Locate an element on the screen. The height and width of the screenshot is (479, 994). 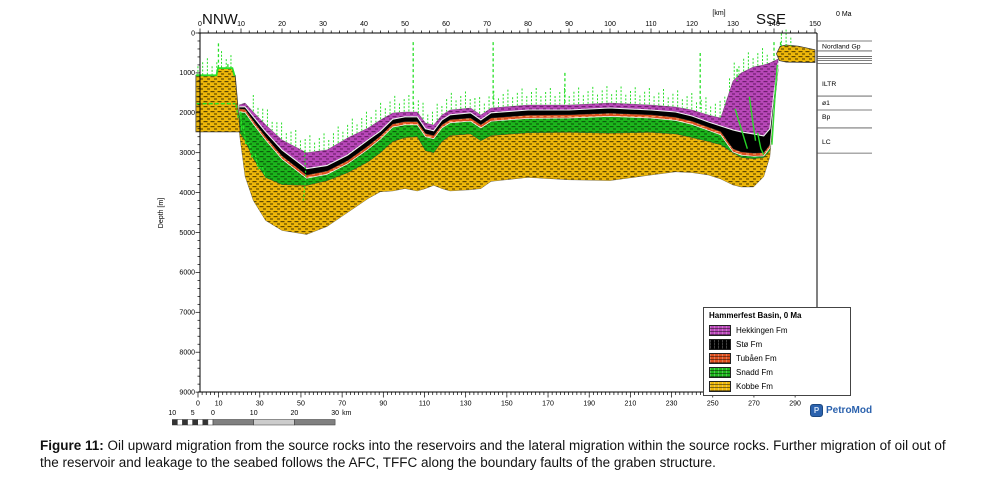
top-axis-tick-label: 30 is located at coordinates (323, 24).